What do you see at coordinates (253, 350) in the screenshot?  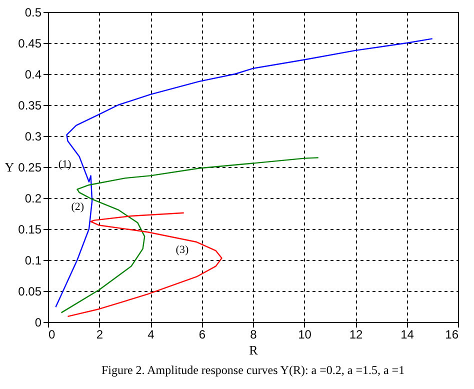 I see `x-axis-title: R` at bounding box center [253, 350].